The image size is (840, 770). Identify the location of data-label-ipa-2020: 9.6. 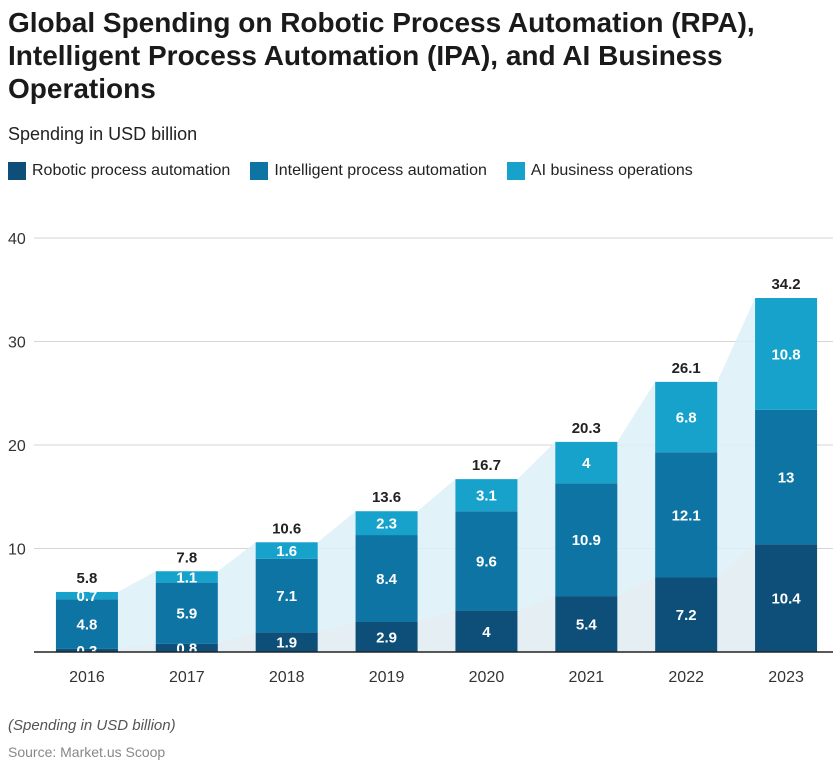
(486, 561).